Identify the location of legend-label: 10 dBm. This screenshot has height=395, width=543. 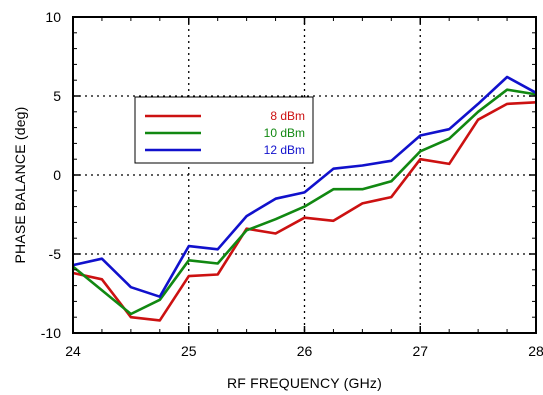
(284, 133).